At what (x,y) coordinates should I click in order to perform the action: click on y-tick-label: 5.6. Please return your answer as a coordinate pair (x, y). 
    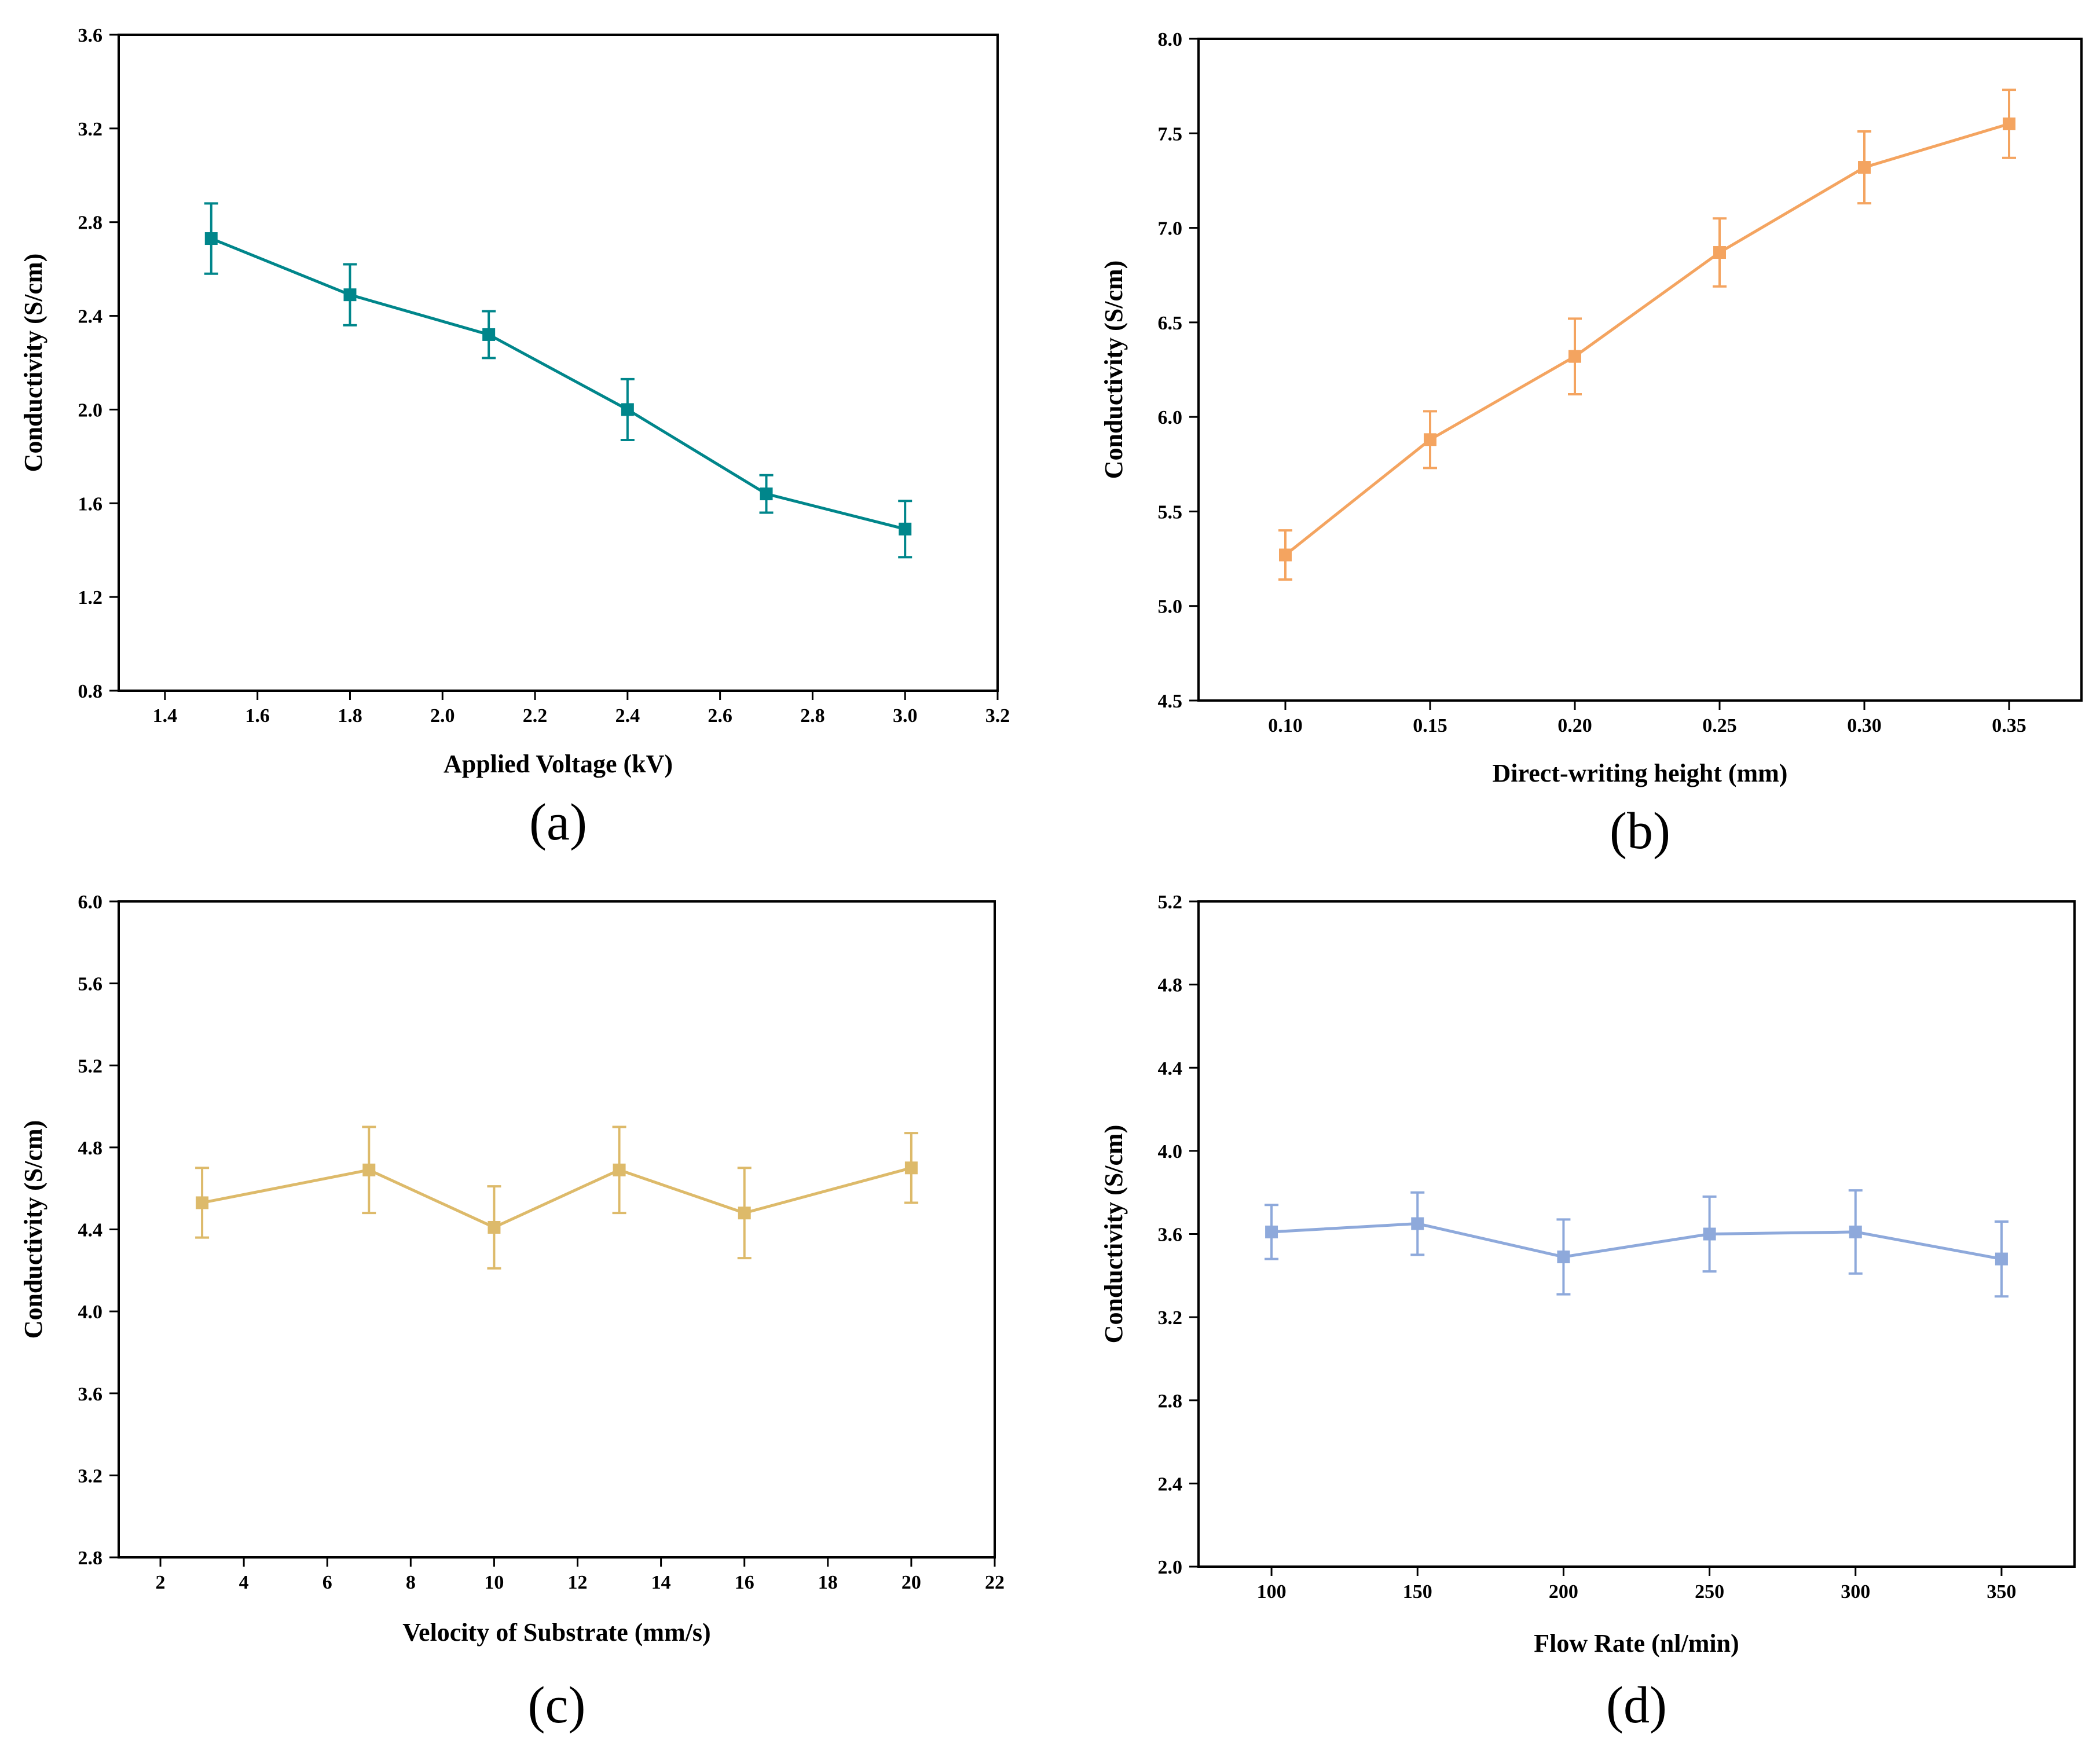
    Looking at the image, I should click on (90, 984).